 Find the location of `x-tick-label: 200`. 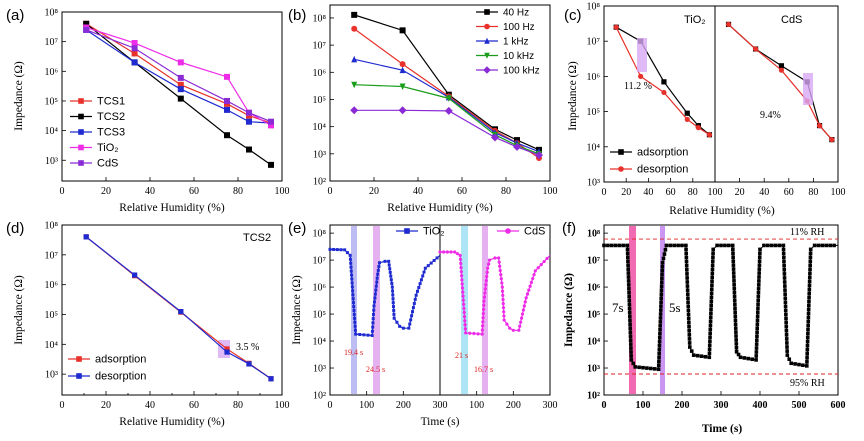

x-tick-label: 200 is located at coordinates (682, 405).